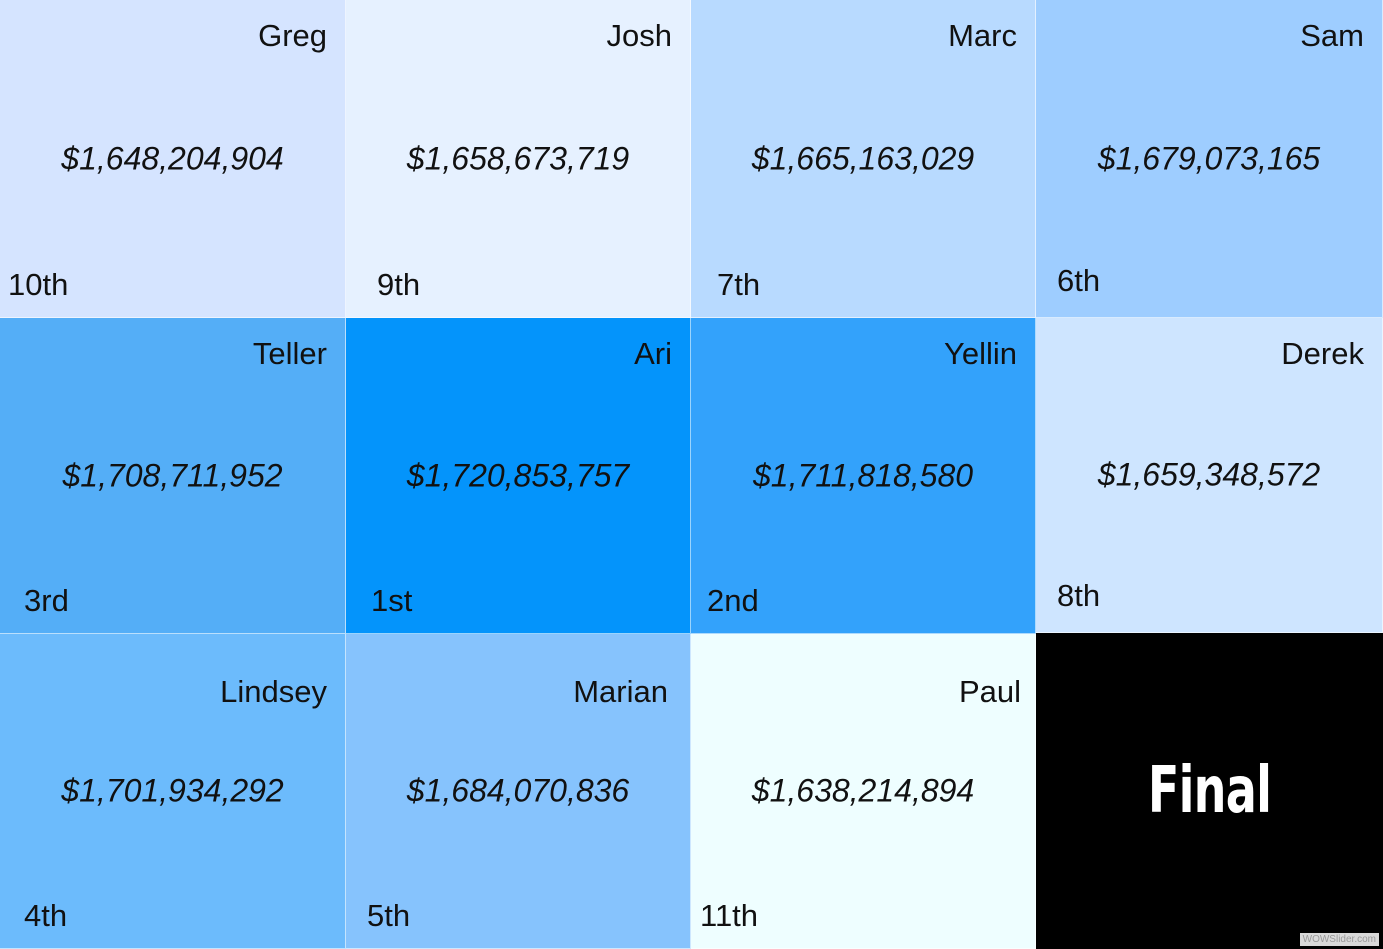  I want to click on participant-name: Teller, so click(289, 353).